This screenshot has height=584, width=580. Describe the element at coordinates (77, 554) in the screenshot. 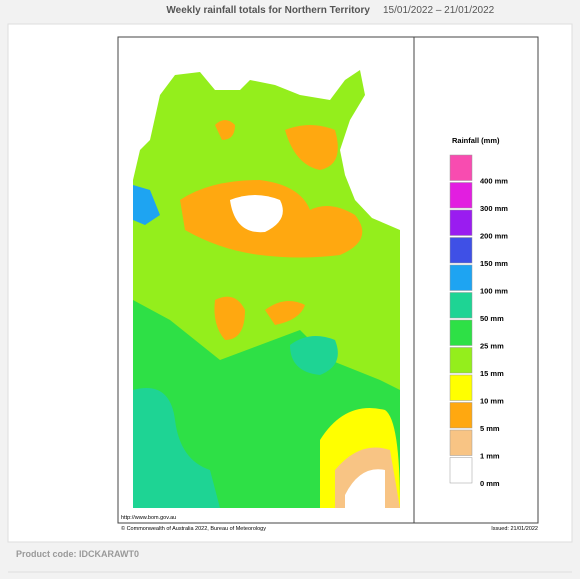

I see `product-code: Product code: IDCKARAWT0` at that location.